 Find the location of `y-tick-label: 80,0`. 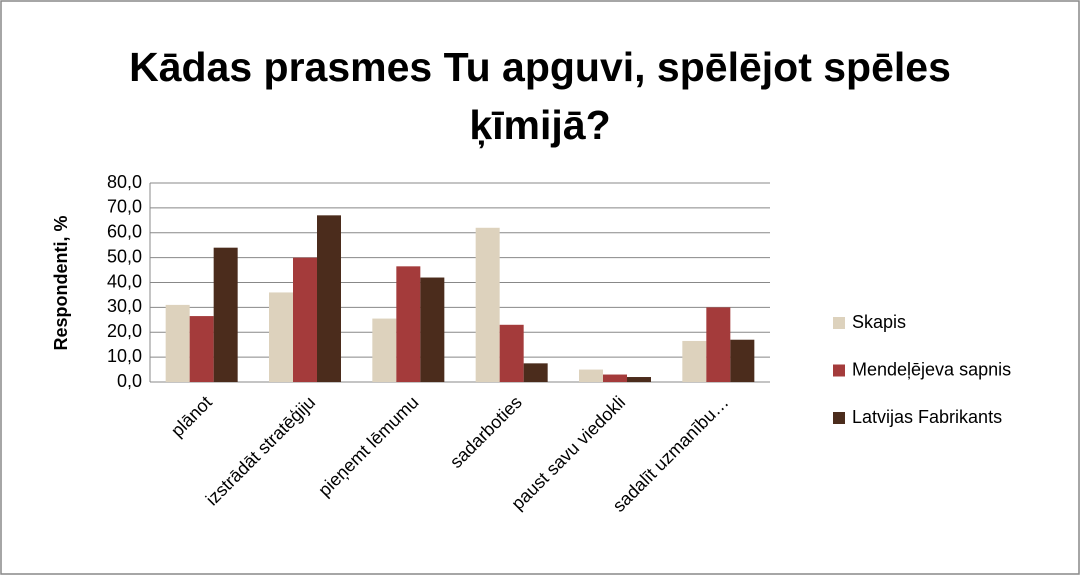

y-tick-label: 80,0 is located at coordinates (124, 182).